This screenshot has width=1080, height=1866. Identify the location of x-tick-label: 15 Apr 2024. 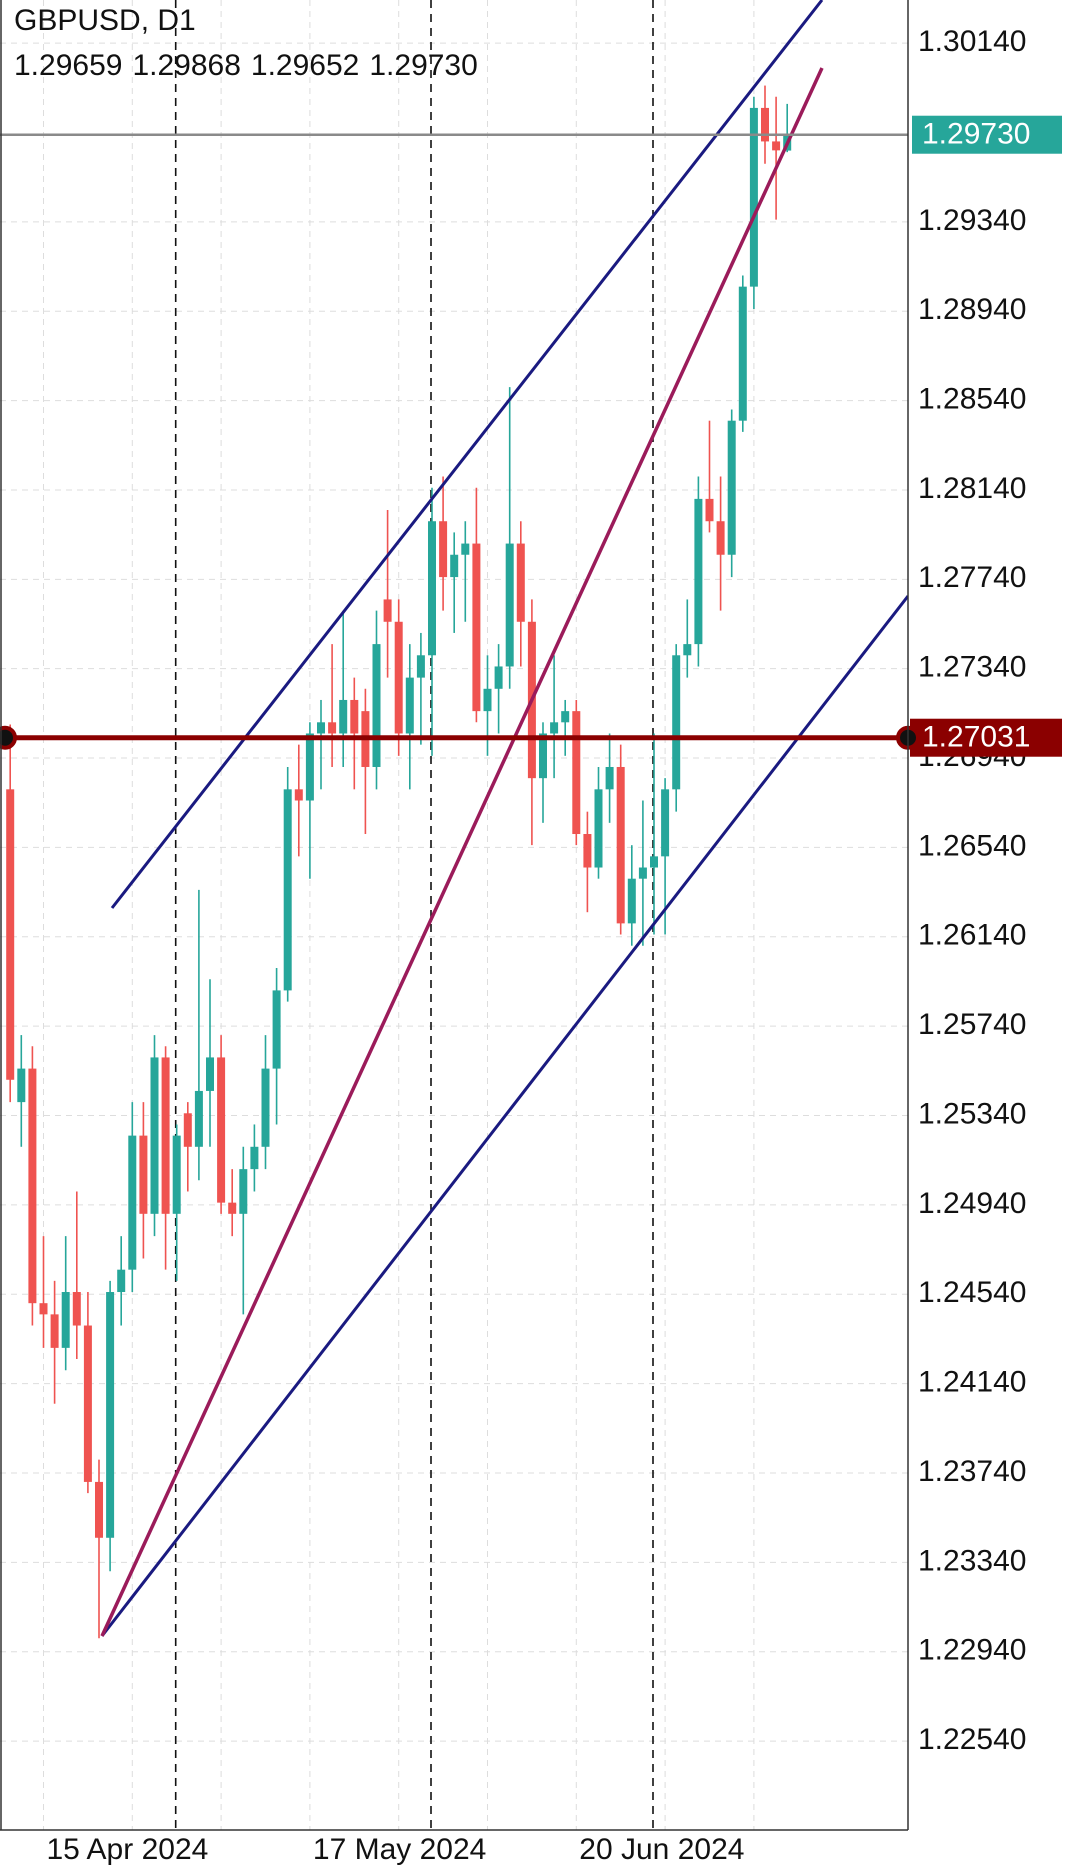
(128, 1849).